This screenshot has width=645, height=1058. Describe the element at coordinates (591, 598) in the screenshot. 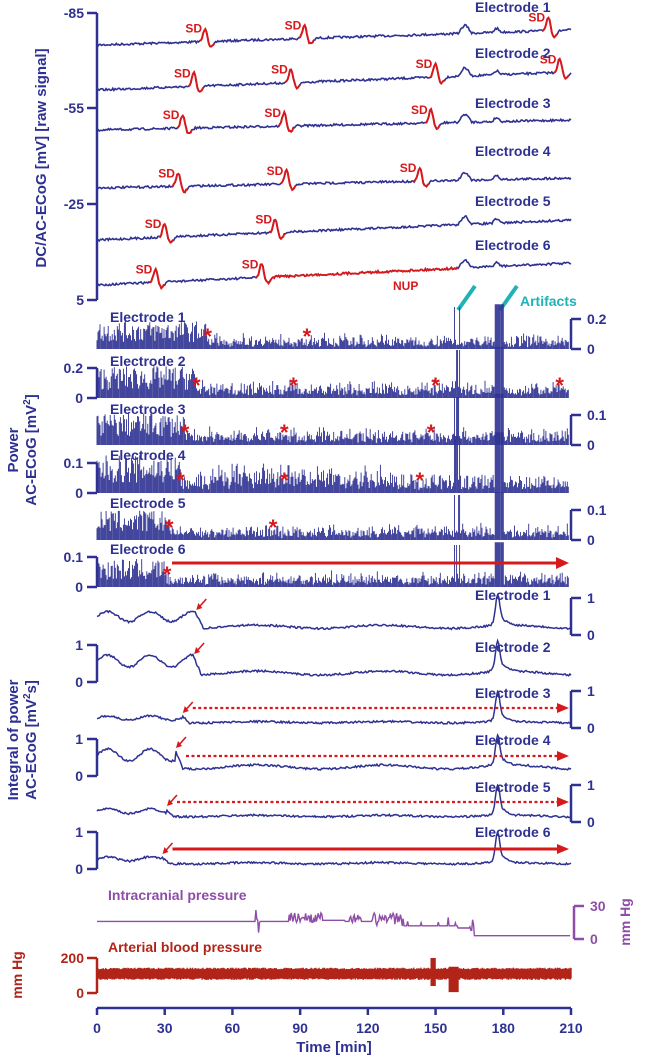

I see `integral-scale-label-top-1: 1` at that location.